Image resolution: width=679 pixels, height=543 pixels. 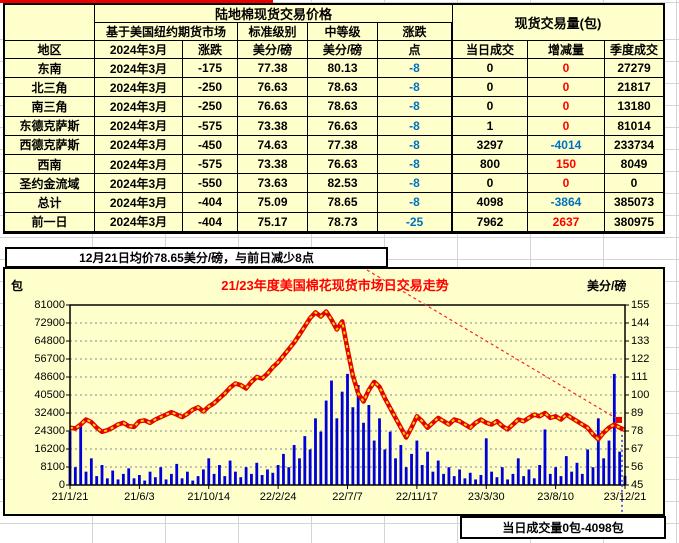 I want to click on x-axis-tick-label: 21/10/14, so click(x=209, y=497).